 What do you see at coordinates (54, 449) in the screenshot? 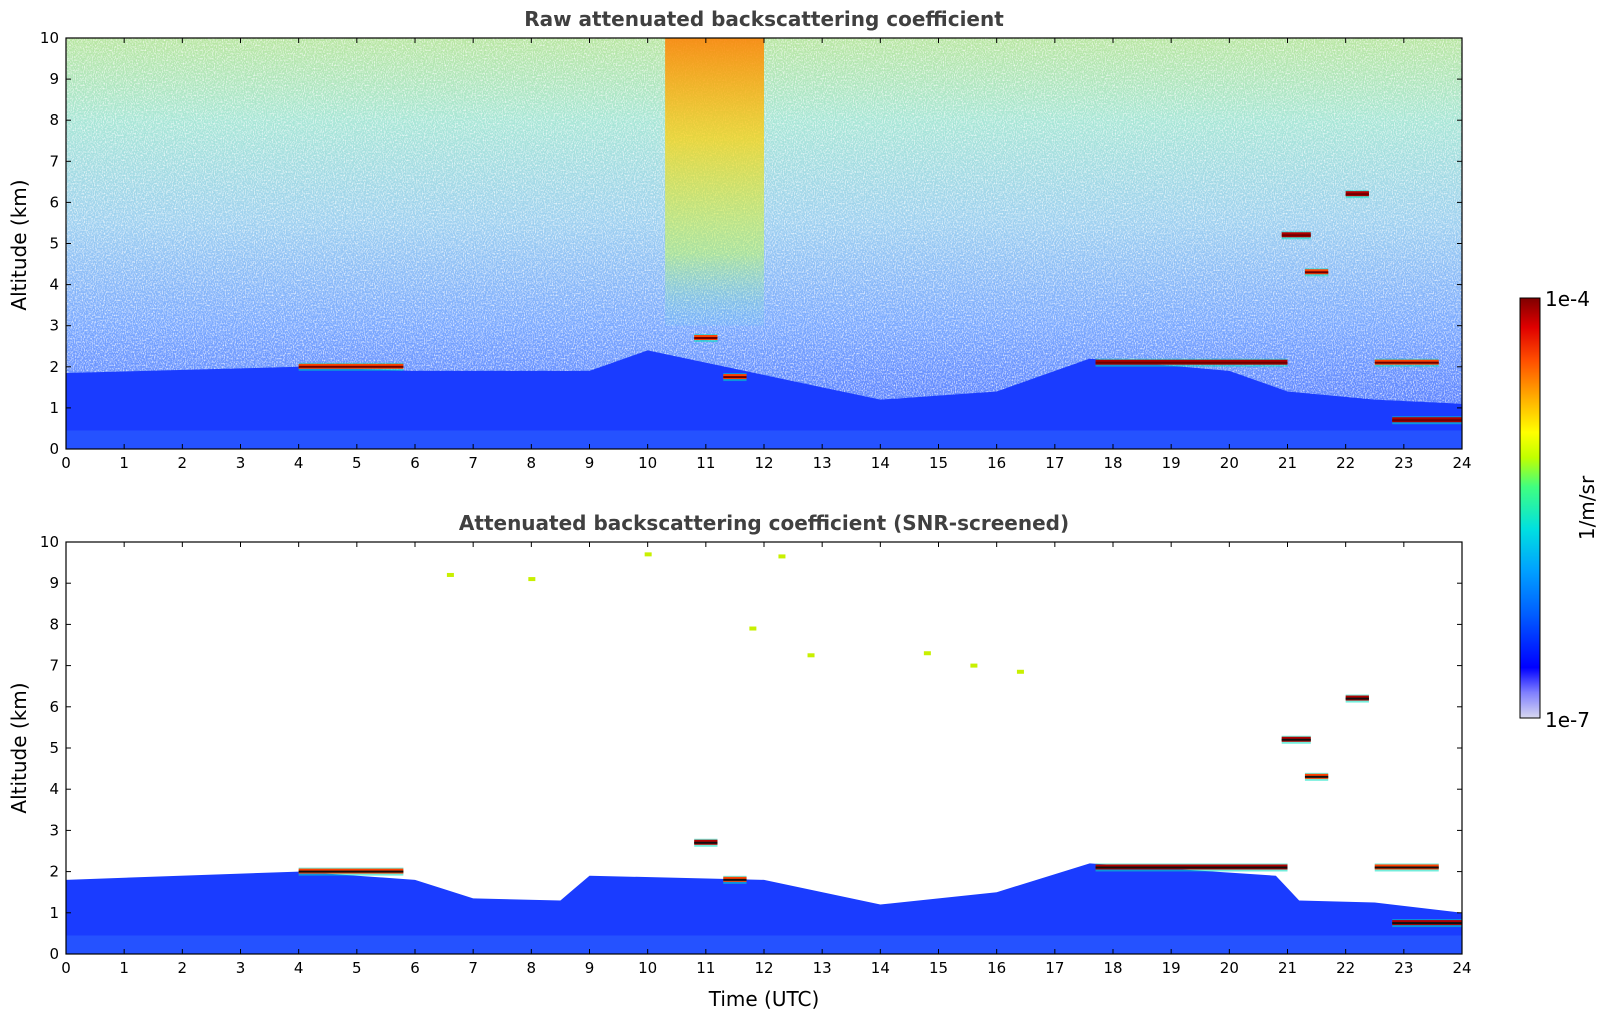
I see `top-y-tick-label: 0` at bounding box center [54, 449].